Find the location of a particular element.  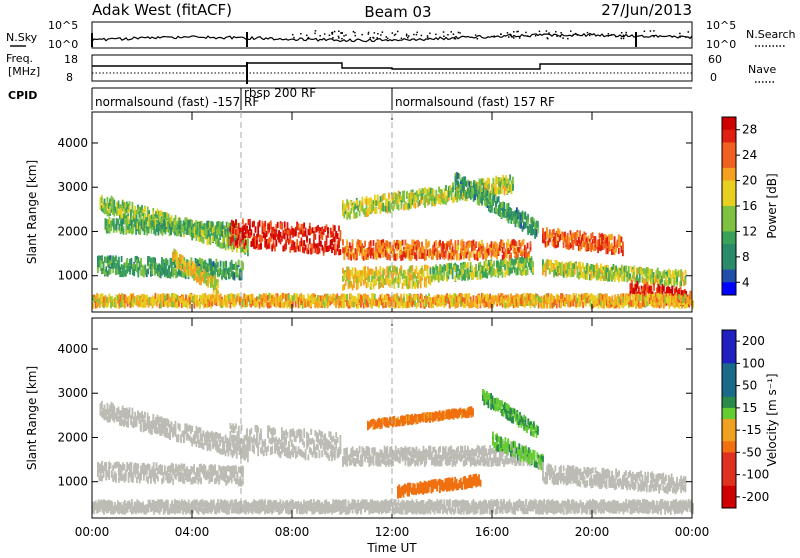

nsky-trace is located at coordinates (392, 38).